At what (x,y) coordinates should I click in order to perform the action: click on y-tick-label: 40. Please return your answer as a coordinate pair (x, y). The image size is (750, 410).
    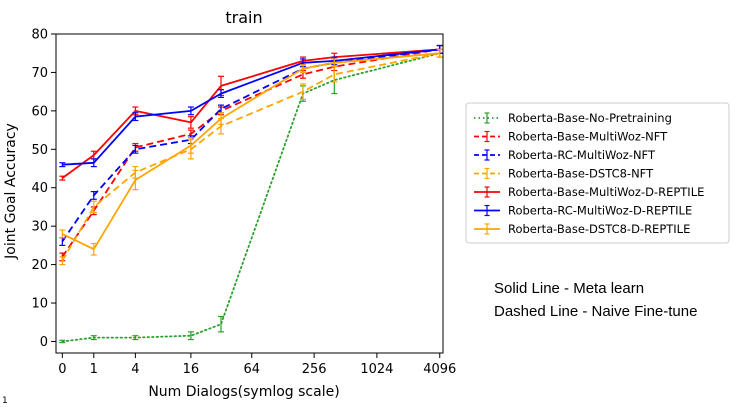
    Looking at the image, I should click on (39, 188).